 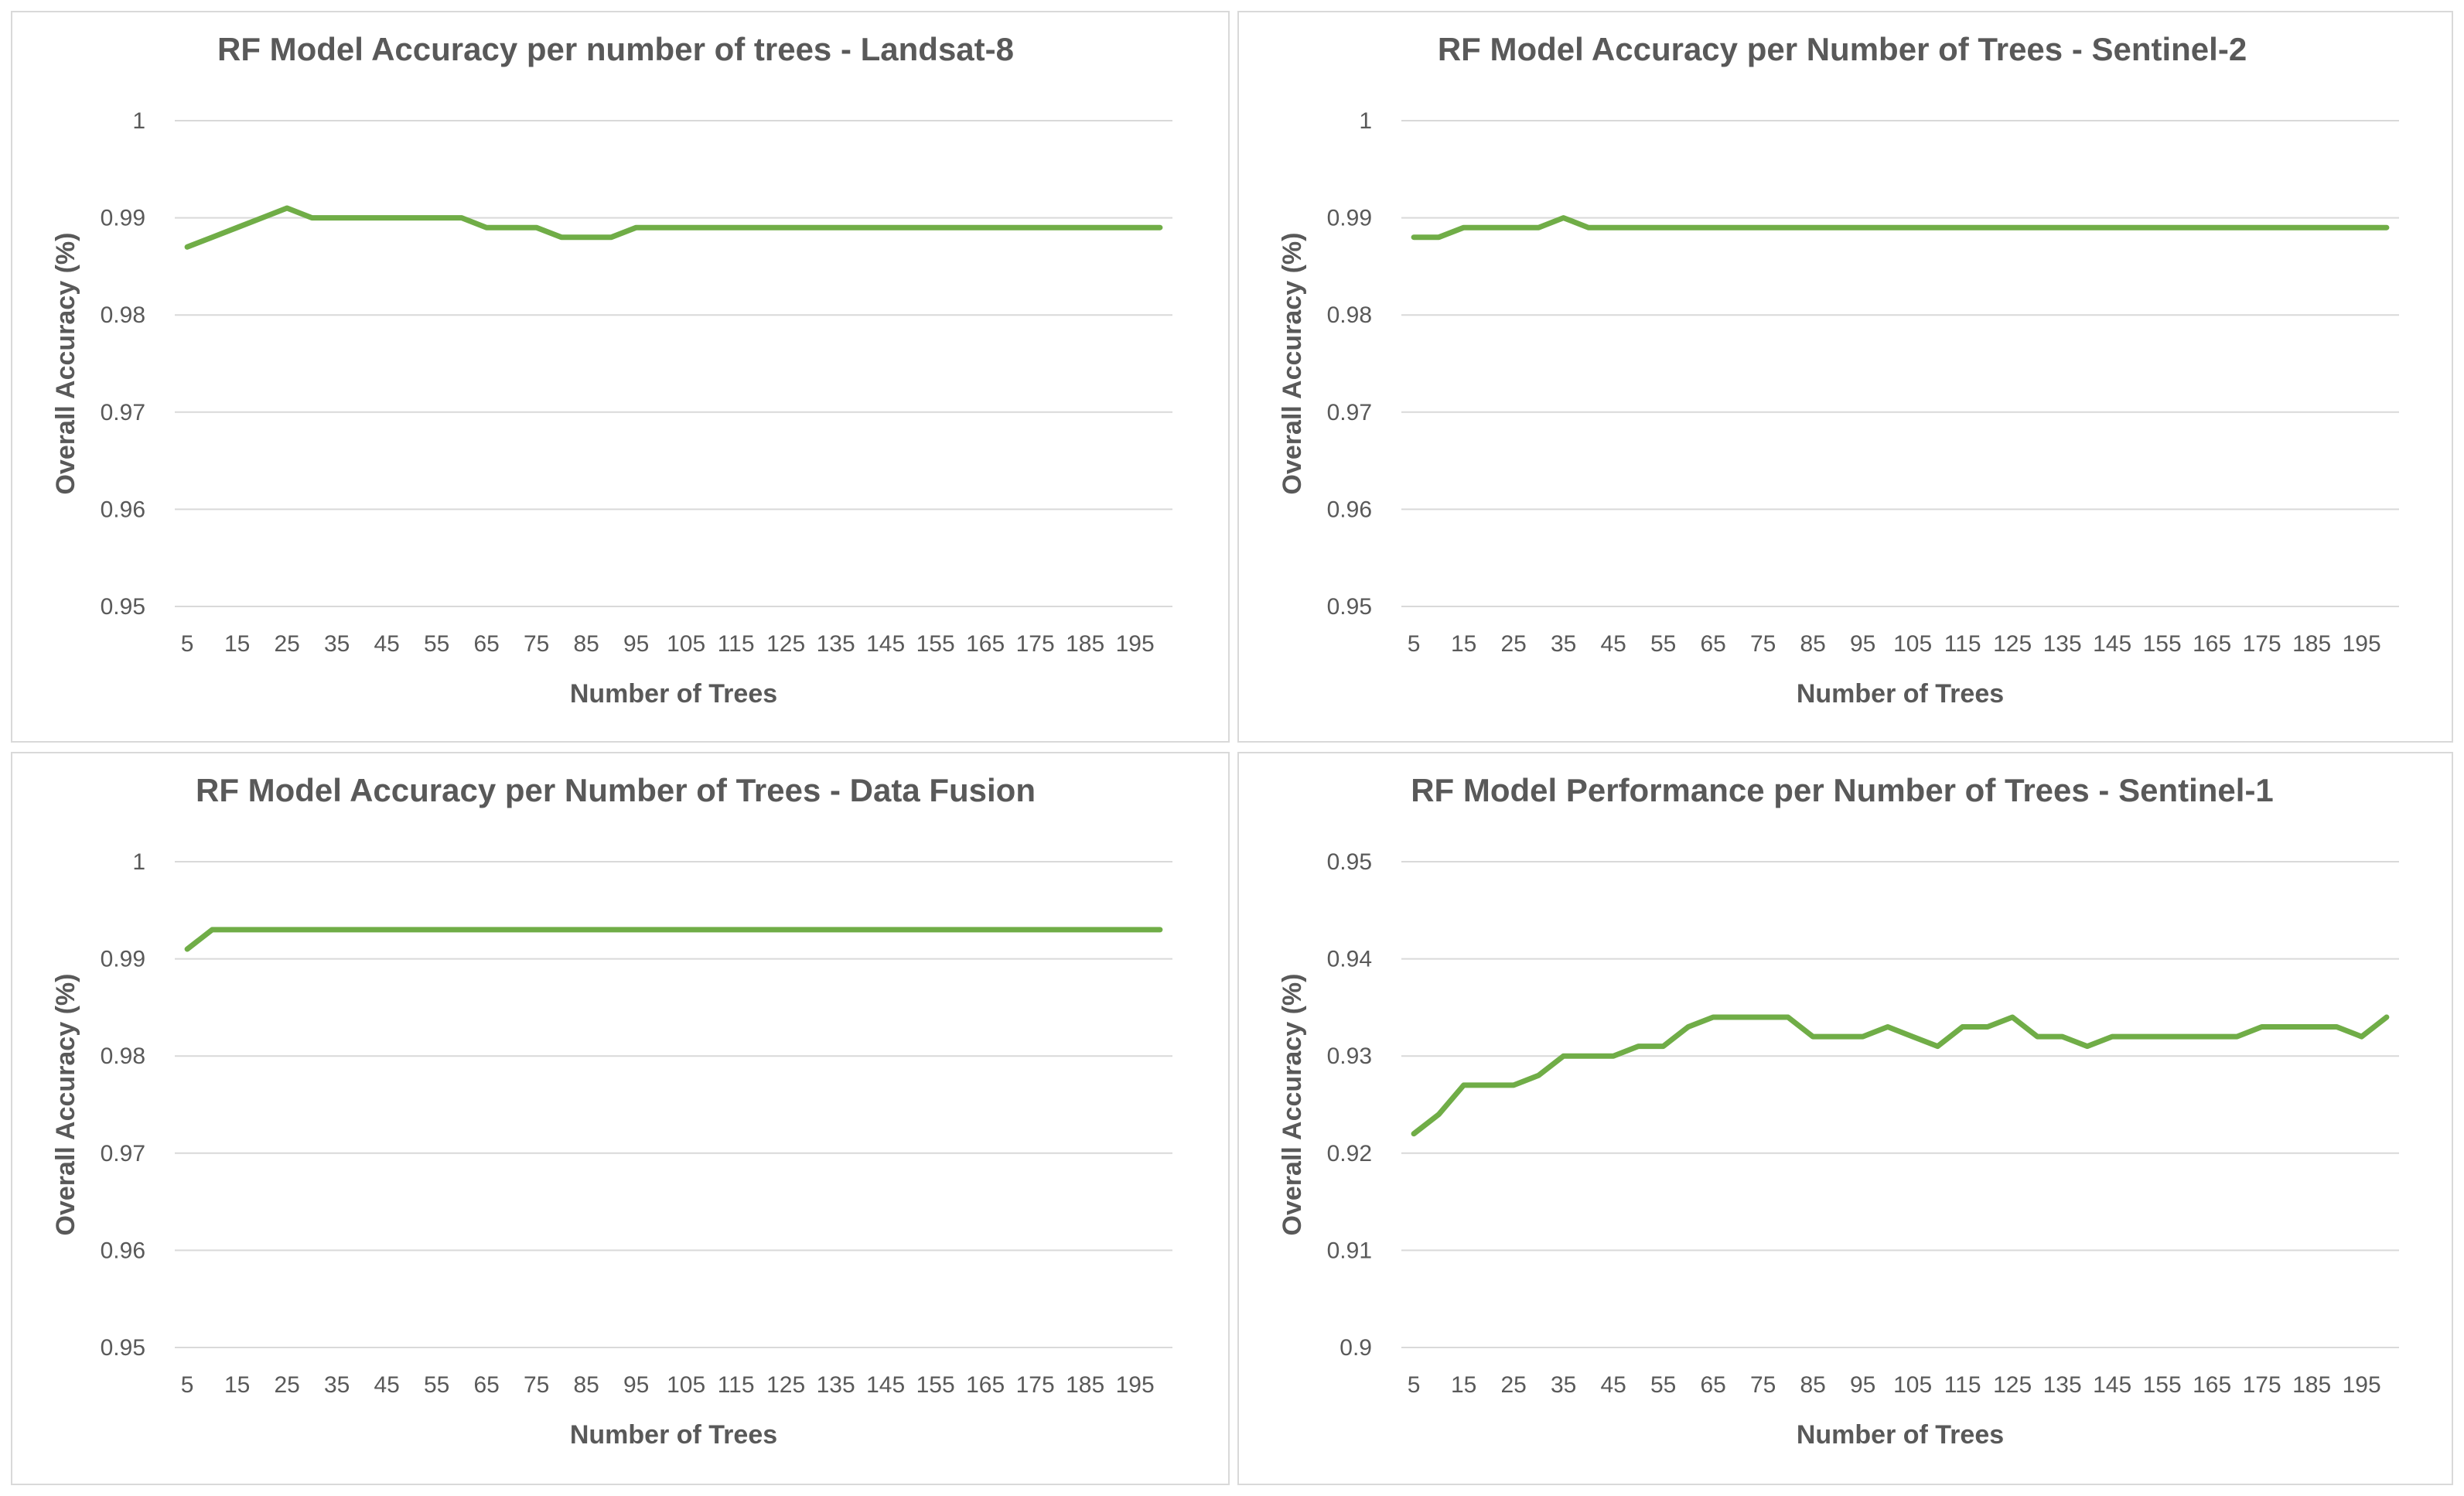 I want to click on x-tick-label: 185, so click(x=1085, y=644).